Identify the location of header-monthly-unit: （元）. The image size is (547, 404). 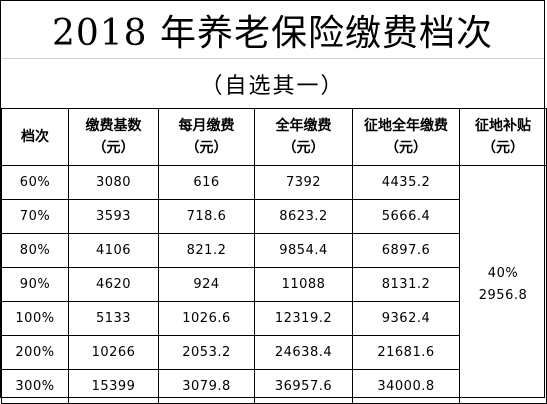
(206, 148).